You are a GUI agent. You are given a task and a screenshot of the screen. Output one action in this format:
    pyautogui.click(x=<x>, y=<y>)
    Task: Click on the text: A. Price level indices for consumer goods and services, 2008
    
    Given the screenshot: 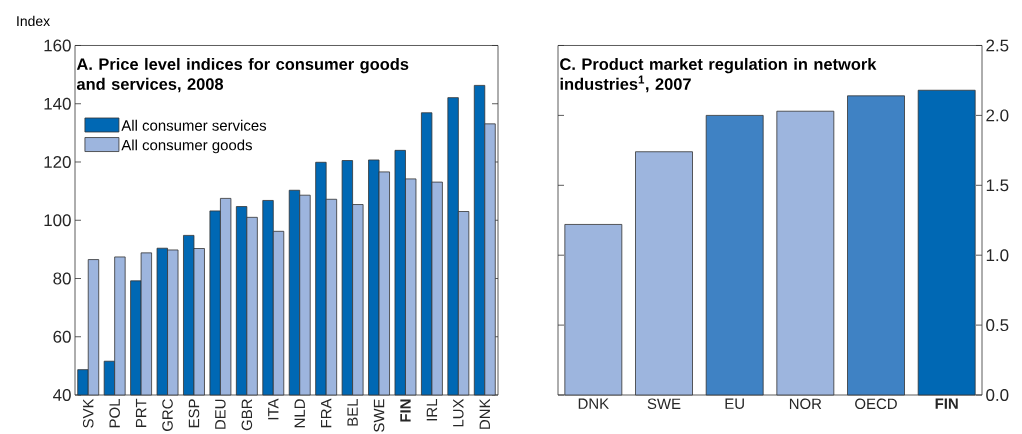 What is the action you would take?
    pyautogui.click(x=242, y=75)
    